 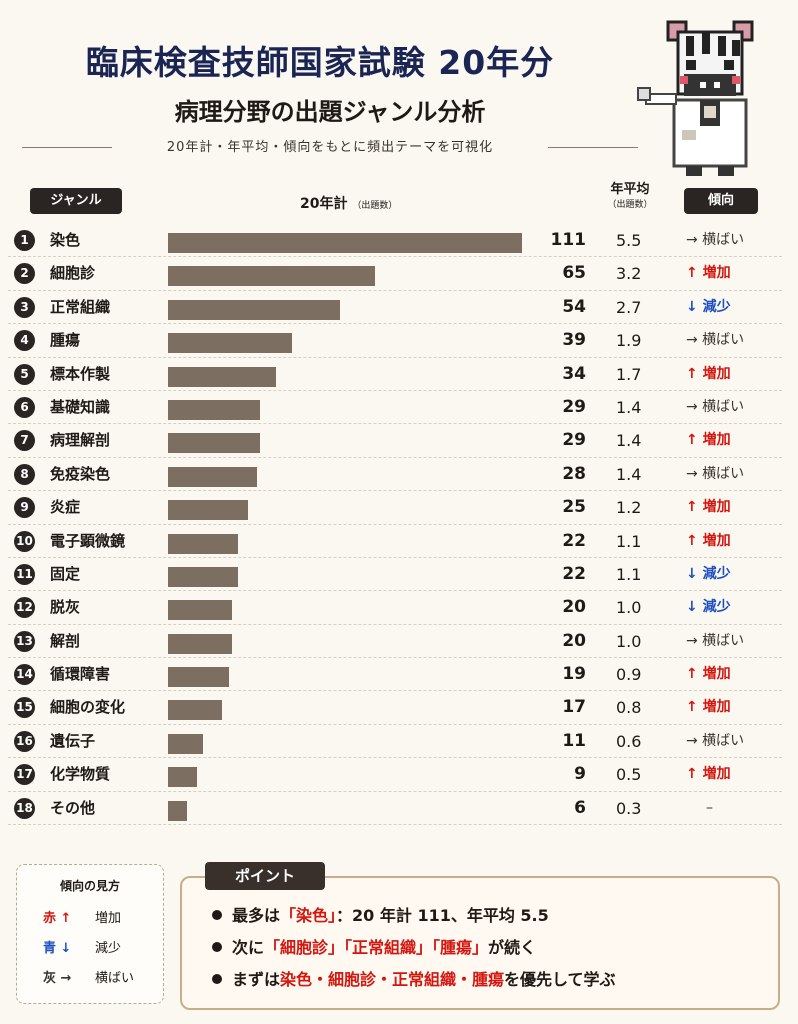 What do you see at coordinates (24, 675) in the screenshot?
I see `rank-badge: 14` at bounding box center [24, 675].